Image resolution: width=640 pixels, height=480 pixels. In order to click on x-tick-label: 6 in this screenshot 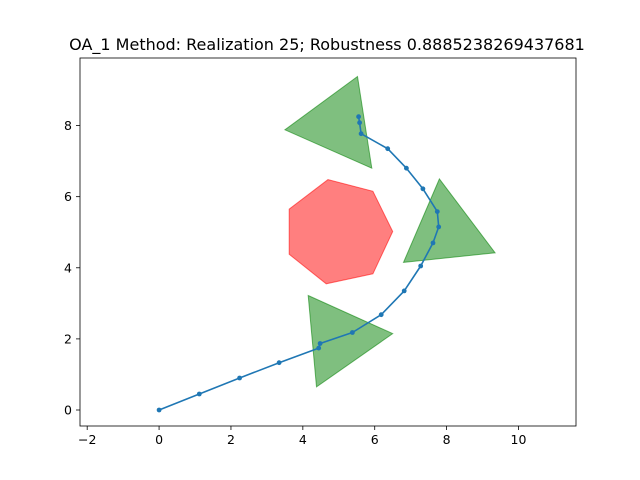, I will do `click(375, 439)`.